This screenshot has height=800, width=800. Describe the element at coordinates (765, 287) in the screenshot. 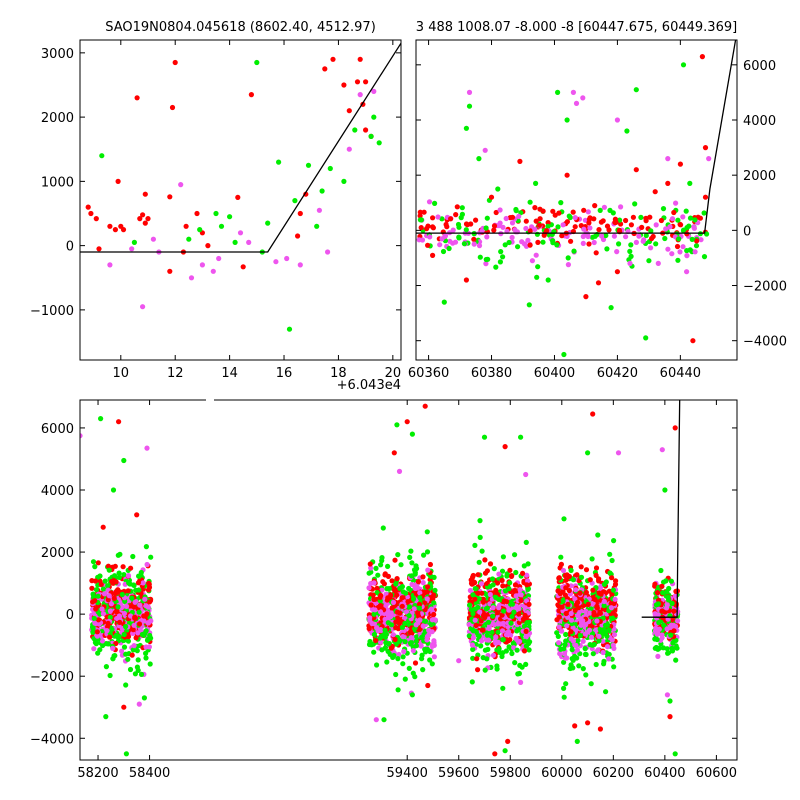

I see `y-tick-label: −2000` at that location.